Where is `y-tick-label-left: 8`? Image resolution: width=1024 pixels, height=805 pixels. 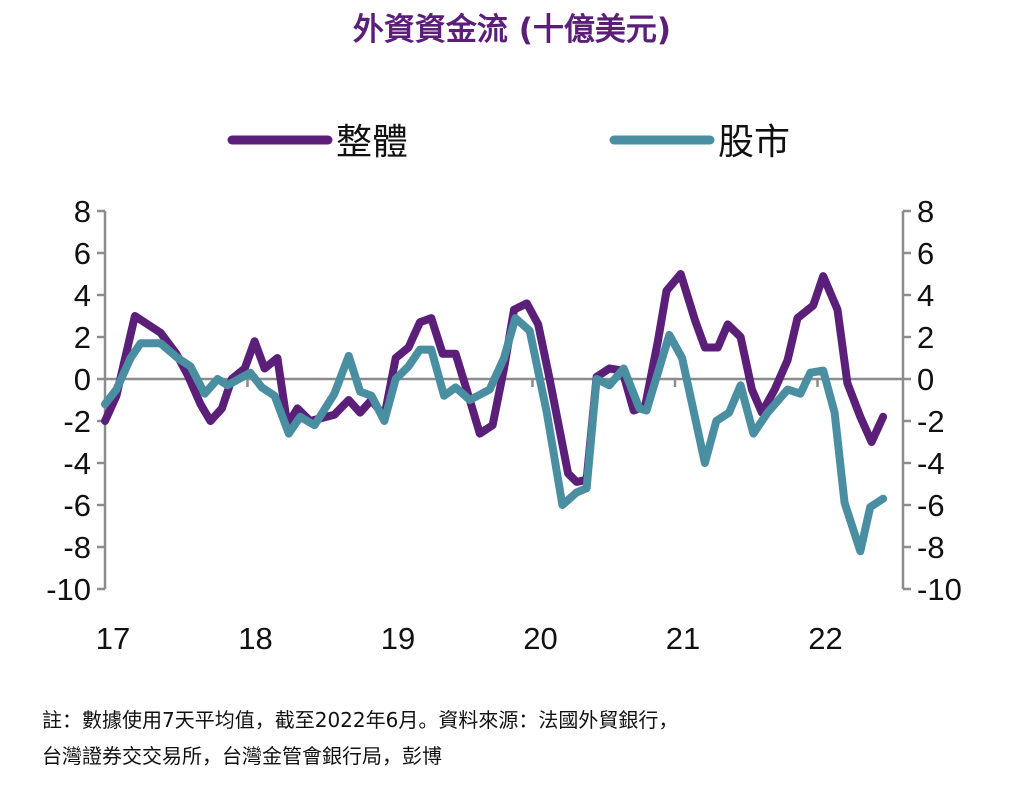 y-tick-label-left: 8 is located at coordinates (82, 211).